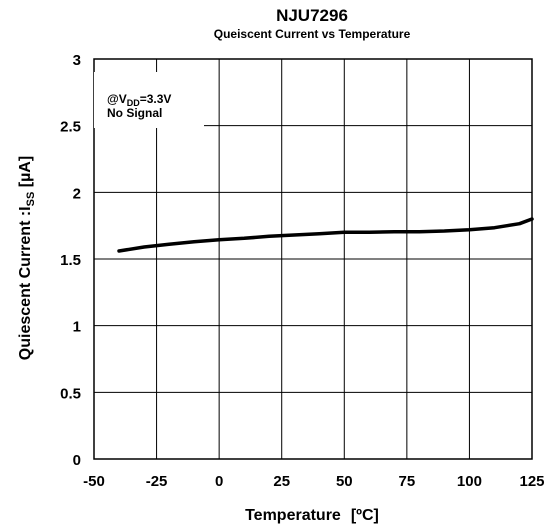 Image resolution: width=557 pixels, height=528 pixels. I want to click on x-tick-label: 50, so click(344, 481).